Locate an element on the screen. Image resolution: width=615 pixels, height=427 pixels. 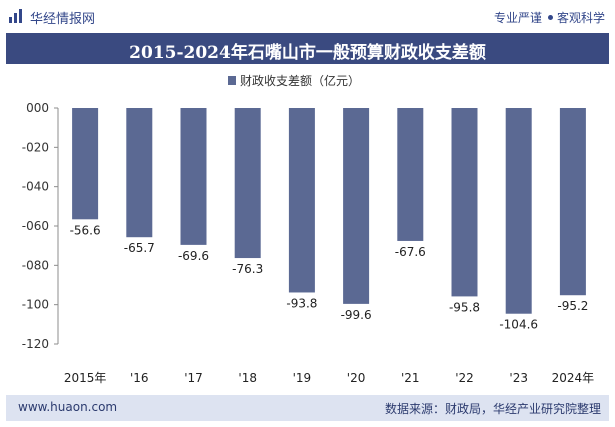
legend-label: 财政收支差额（亿元） is located at coordinates (300, 80).